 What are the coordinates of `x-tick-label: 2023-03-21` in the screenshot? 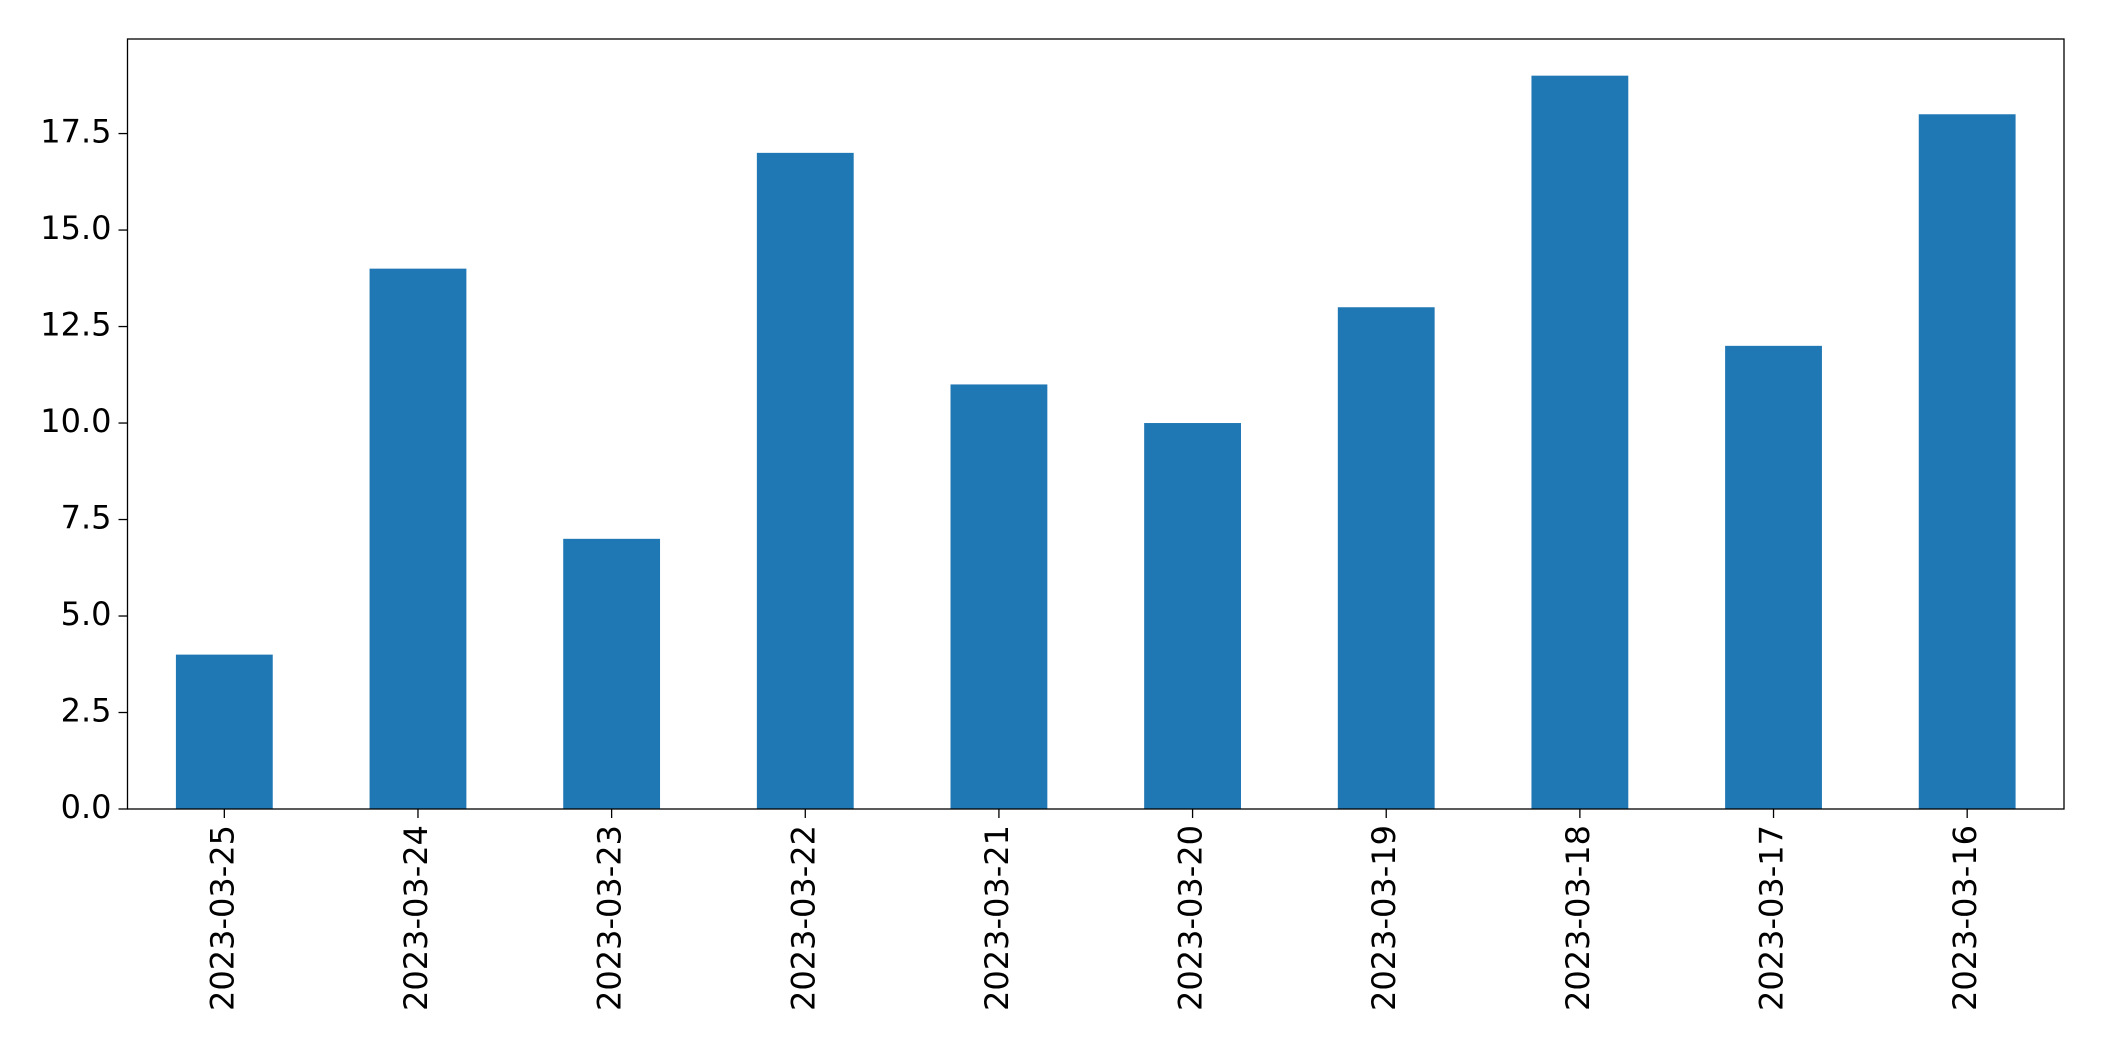 It's located at (997, 918).